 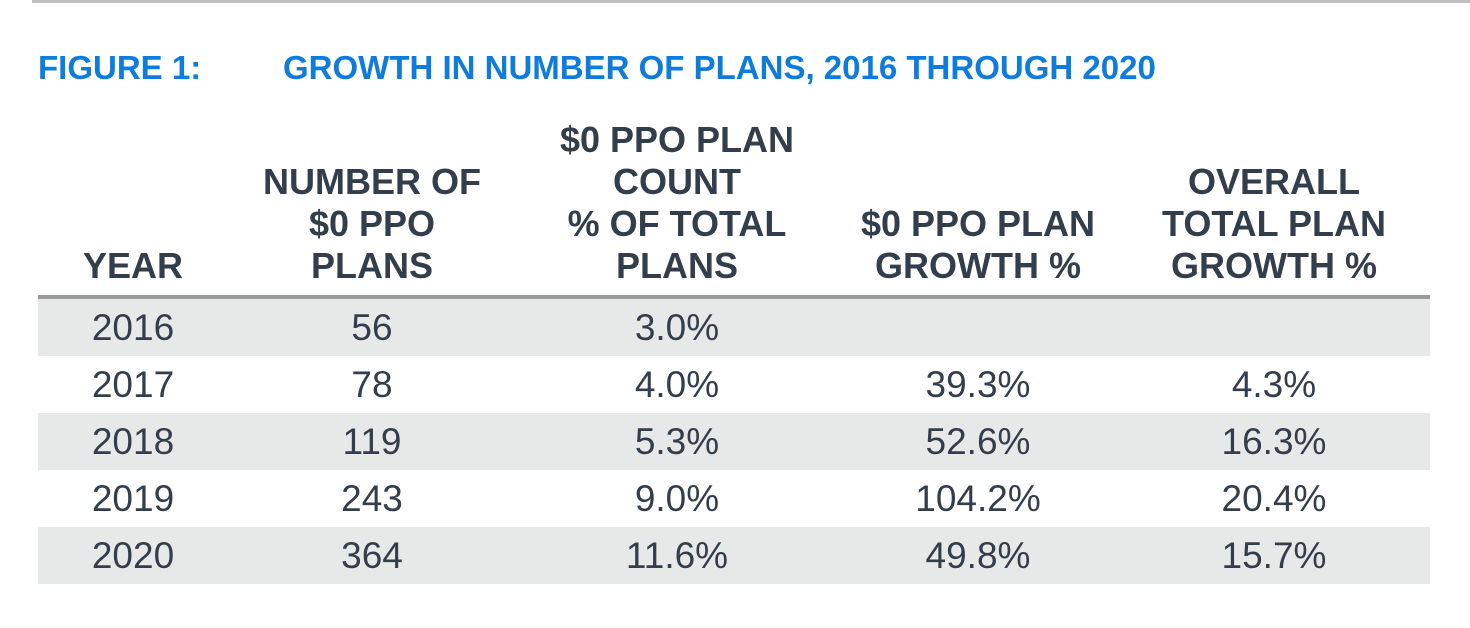 What do you see at coordinates (978, 441) in the screenshot?
I see `table-cell: 52.6%` at bounding box center [978, 441].